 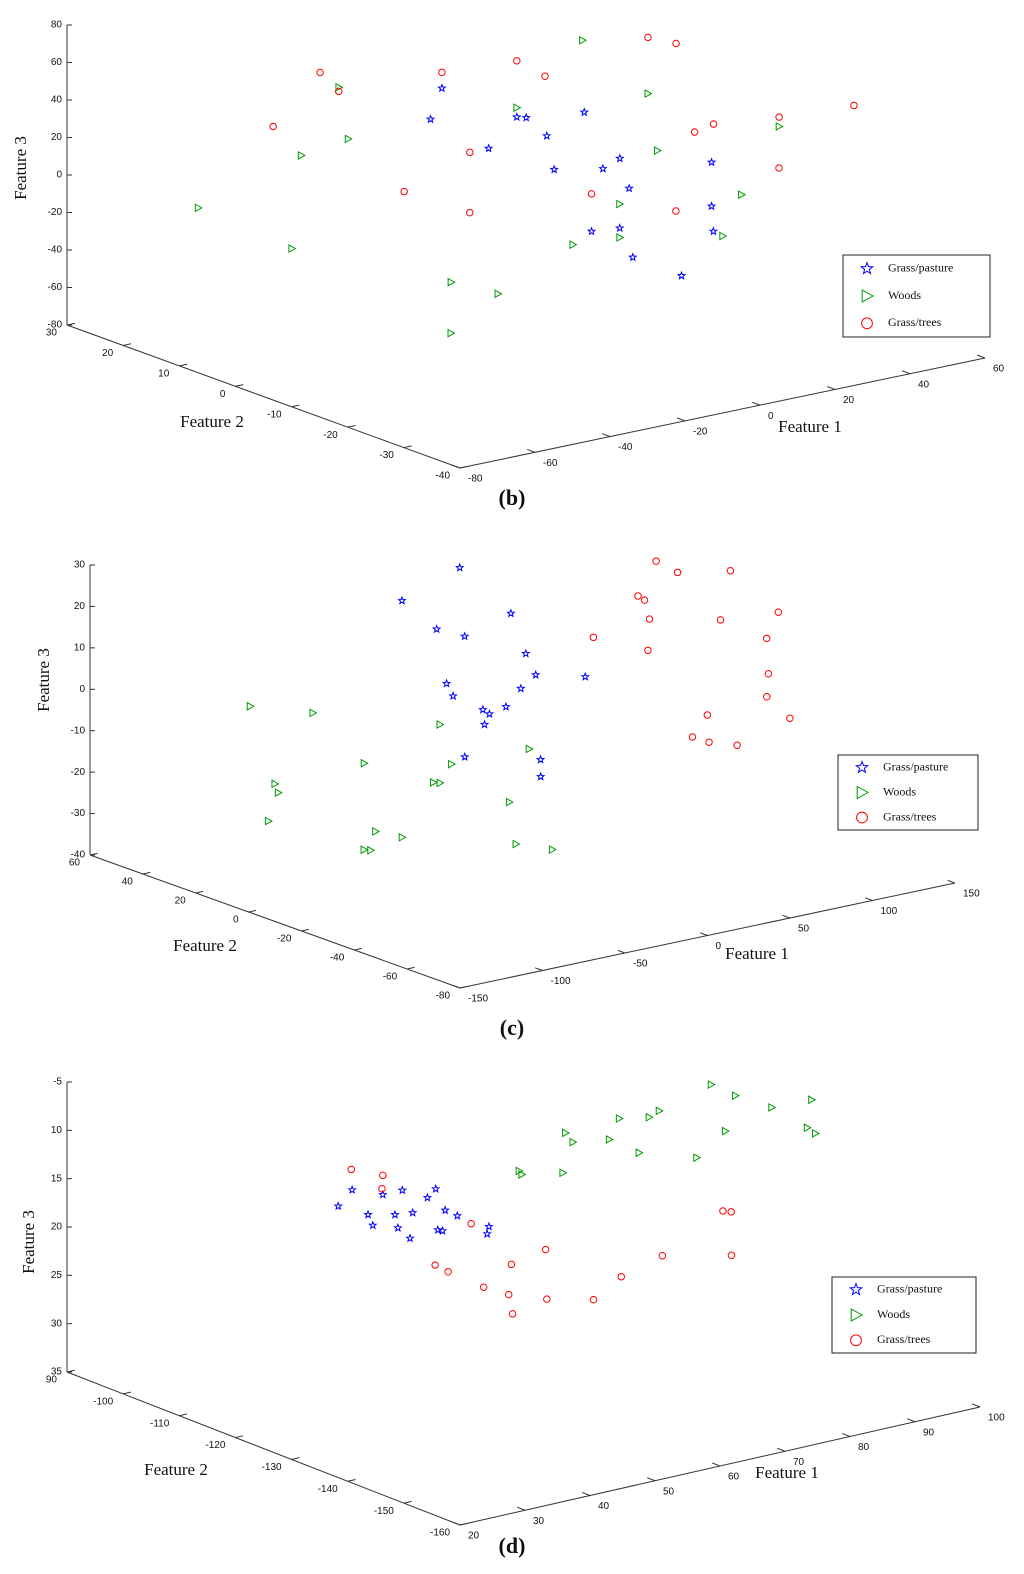 What do you see at coordinates (20, 168) in the screenshot?
I see `z-axis-label: Feature 3` at bounding box center [20, 168].